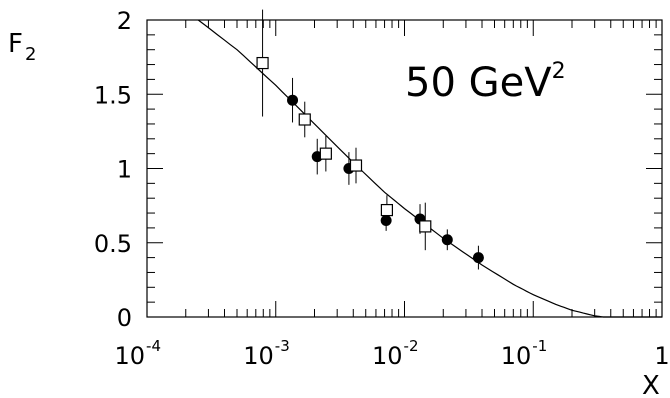 This screenshot has height=398, width=670. I want to click on annotation-superscript: 2, so click(559, 71).